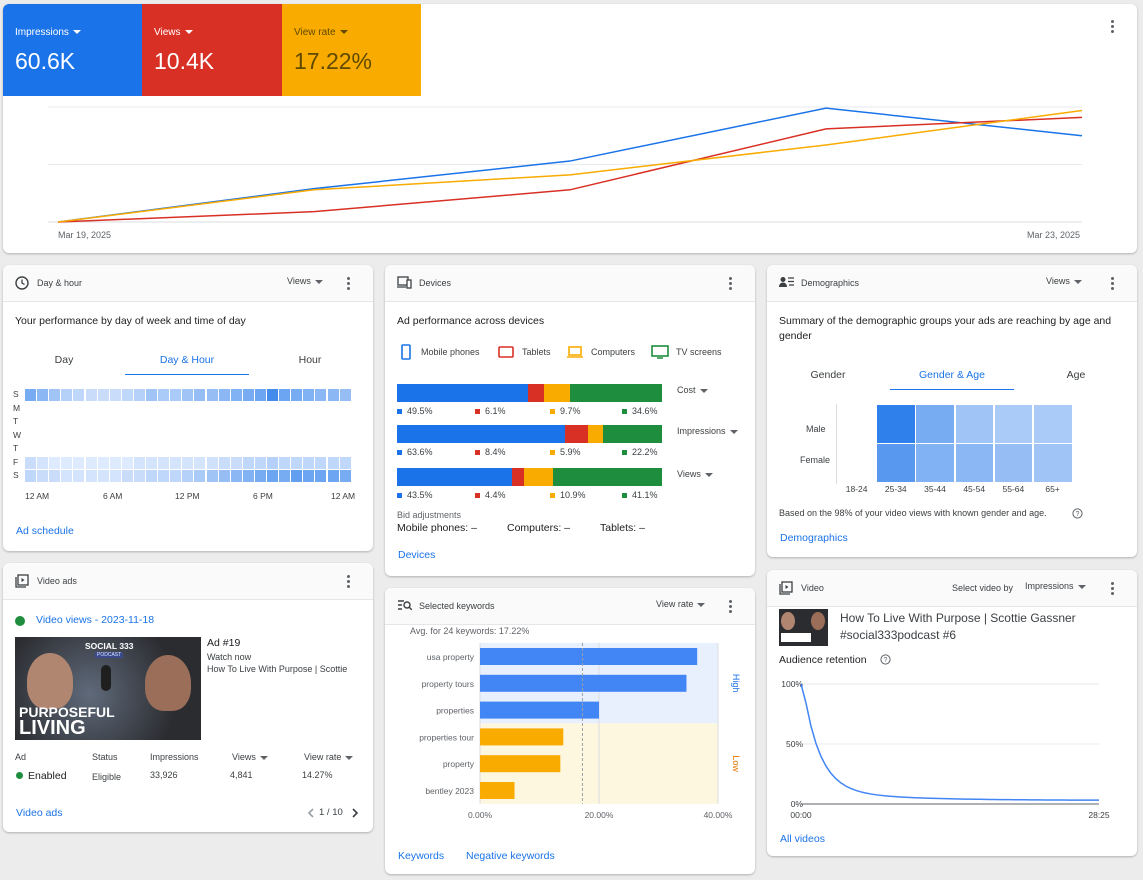 The image size is (1143, 880). I want to click on chevron-left-icon, so click(311, 813).